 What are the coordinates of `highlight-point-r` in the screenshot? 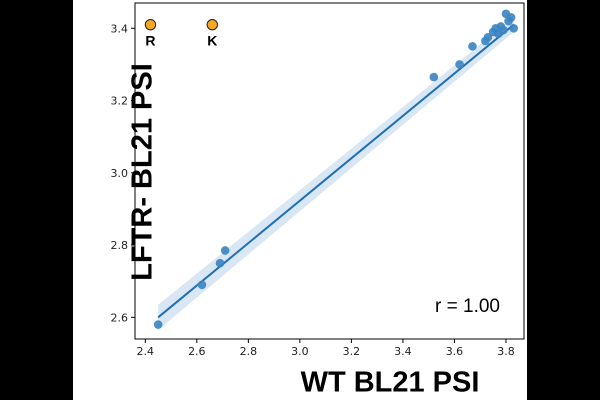 It's located at (150, 24).